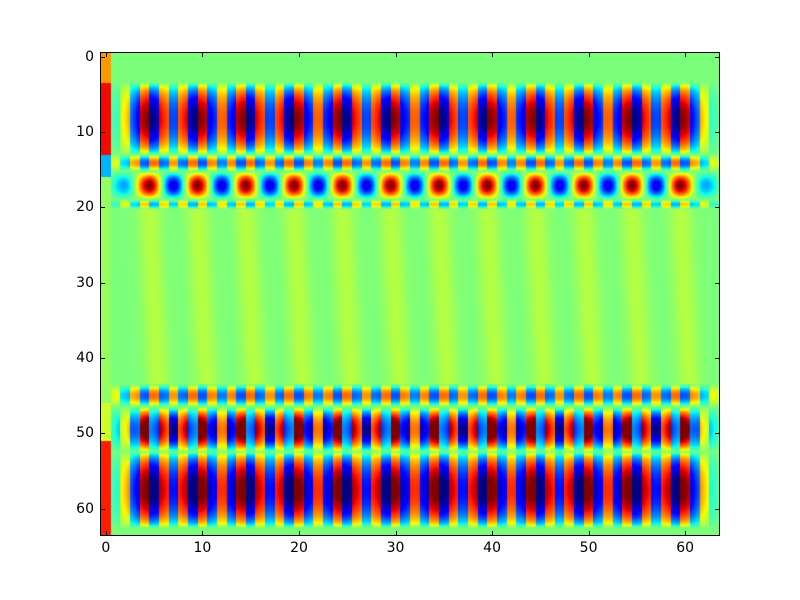 Image resolution: width=800 pixels, height=600 pixels. Describe the element at coordinates (85, 508) in the screenshot. I see `y-tick-label: 60` at that location.